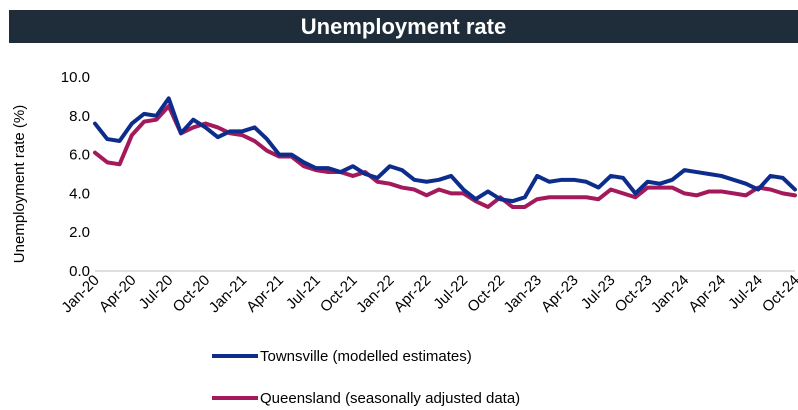  Describe the element at coordinates (390, 398) in the screenshot. I see `legend-label: Queensland (seasonally adjusted data)` at that location.